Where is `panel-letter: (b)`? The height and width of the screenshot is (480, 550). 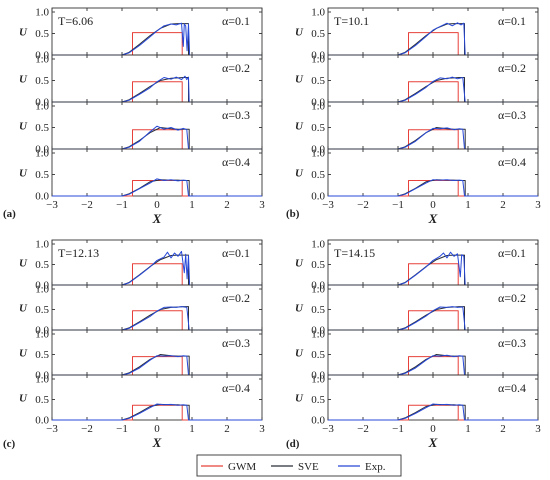
panel-letter: (b) is located at coordinates (293, 214).